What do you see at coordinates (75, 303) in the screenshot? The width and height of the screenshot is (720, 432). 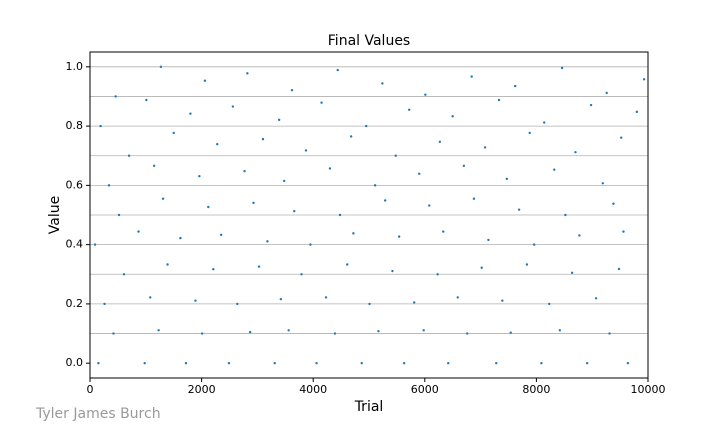 I see `y-tick-label: 0.2` at bounding box center [75, 303].